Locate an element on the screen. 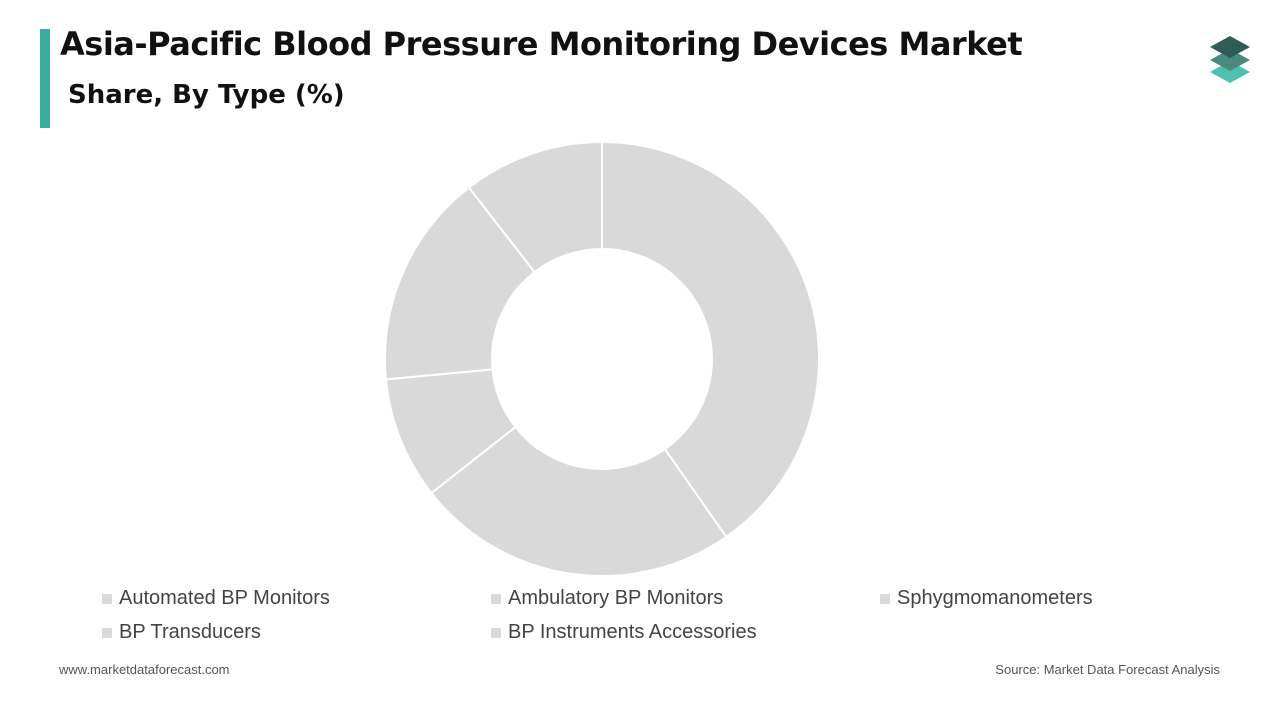 The image size is (1280, 720). stacked-layers-icon is located at coordinates (1230, 59).